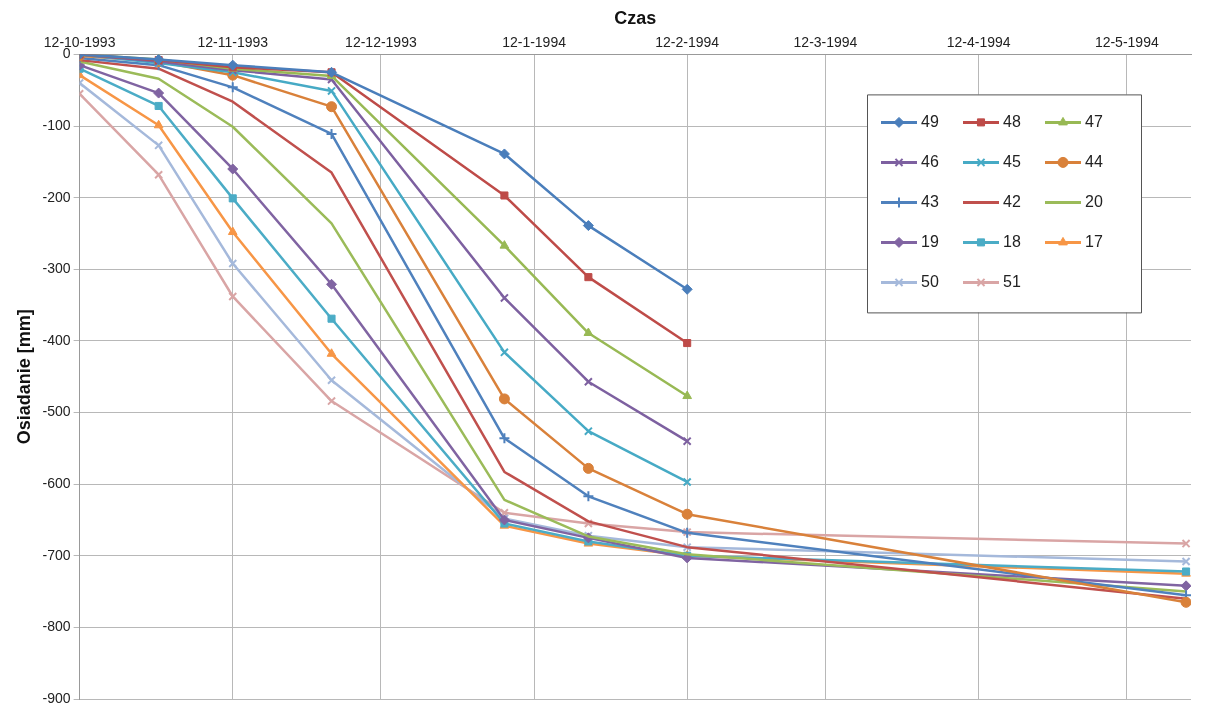 The height and width of the screenshot is (711, 1213). Describe the element at coordinates (1094, 161) in the screenshot. I see `legend-label: 44` at that location.